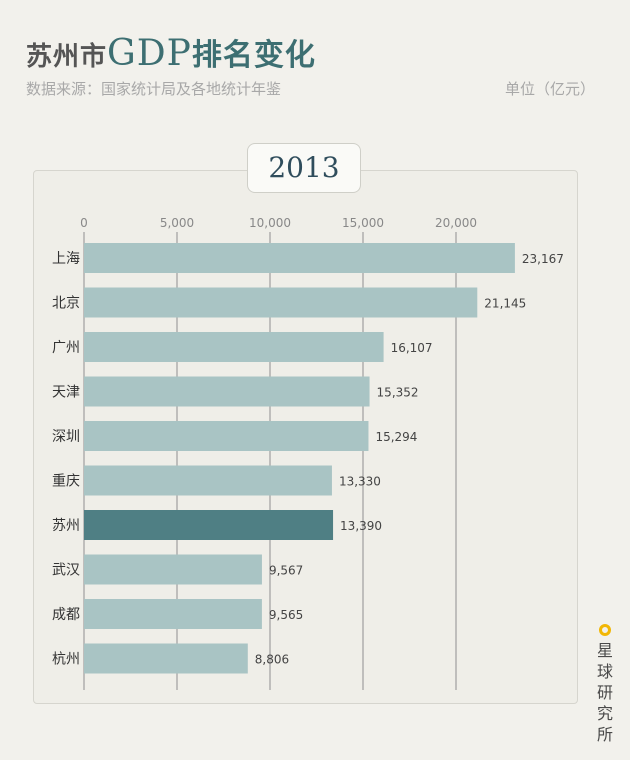  What do you see at coordinates (66, 660) in the screenshot?
I see `category-label: 杭州` at bounding box center [66, 660].